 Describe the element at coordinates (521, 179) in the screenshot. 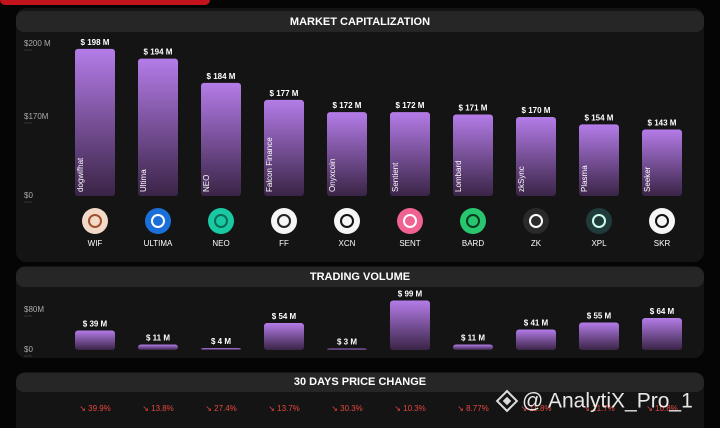

I see `category-label: zkSync` at that location.